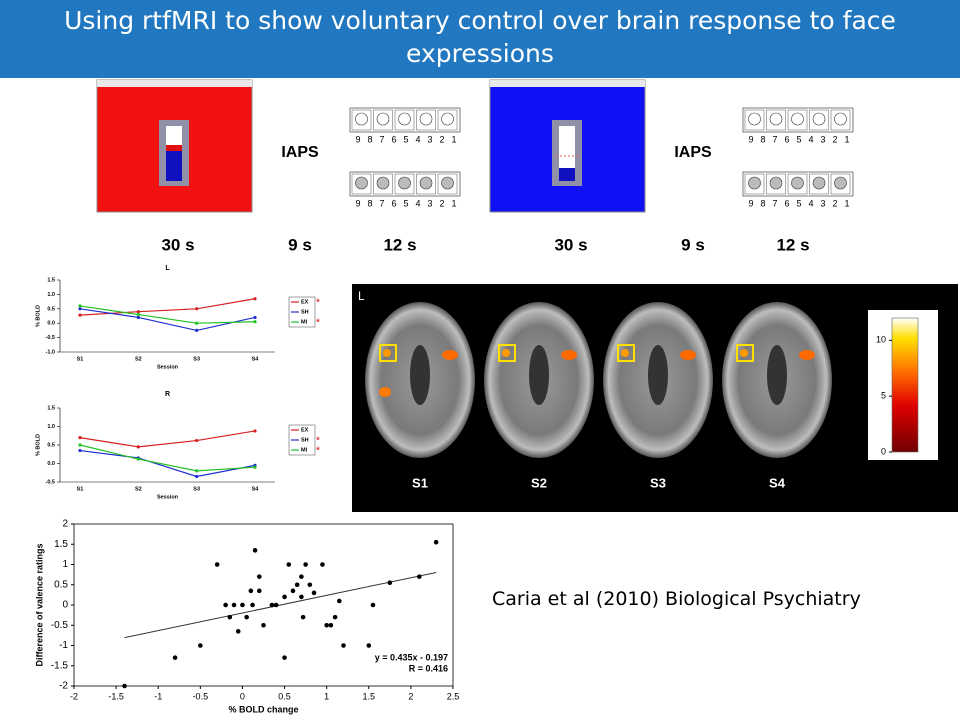 This screenshot has height=720, width=960. Describe the element at coordinates (174, 163) in the screenshot. I see `thermometer-level` at that location.